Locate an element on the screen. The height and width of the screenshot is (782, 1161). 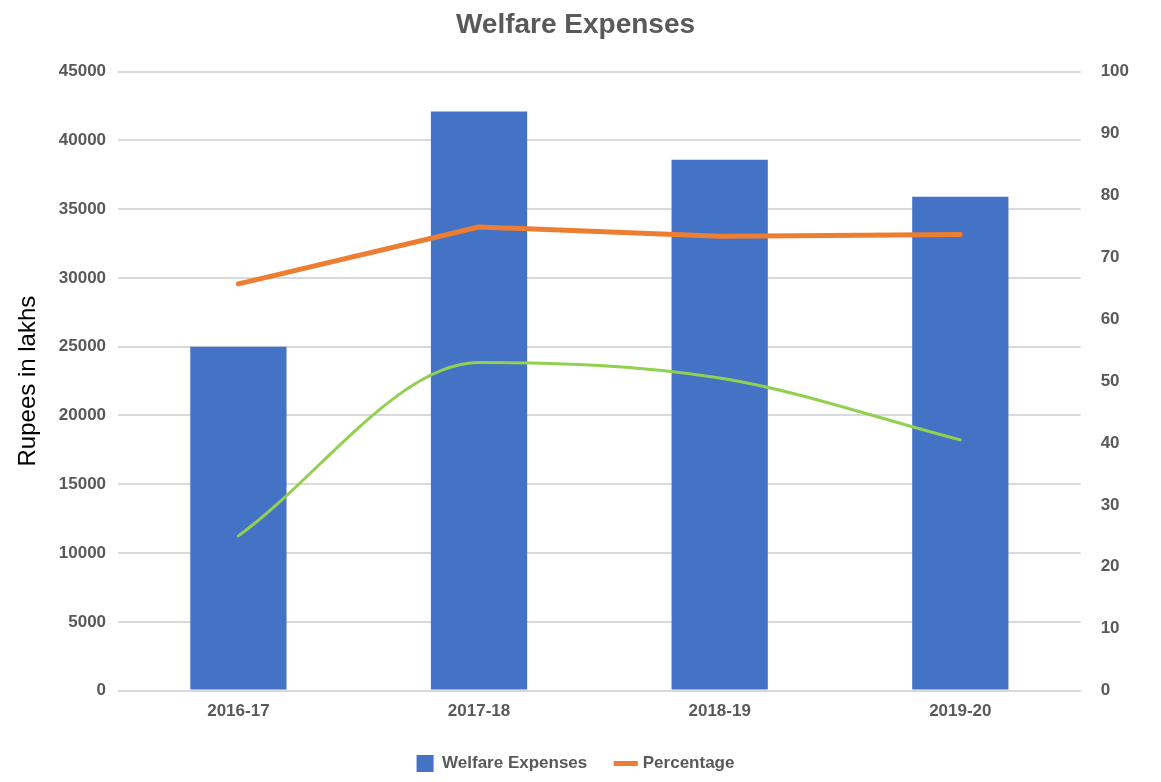
y-tick-label: 10000 is located at coordinates (82, 552).